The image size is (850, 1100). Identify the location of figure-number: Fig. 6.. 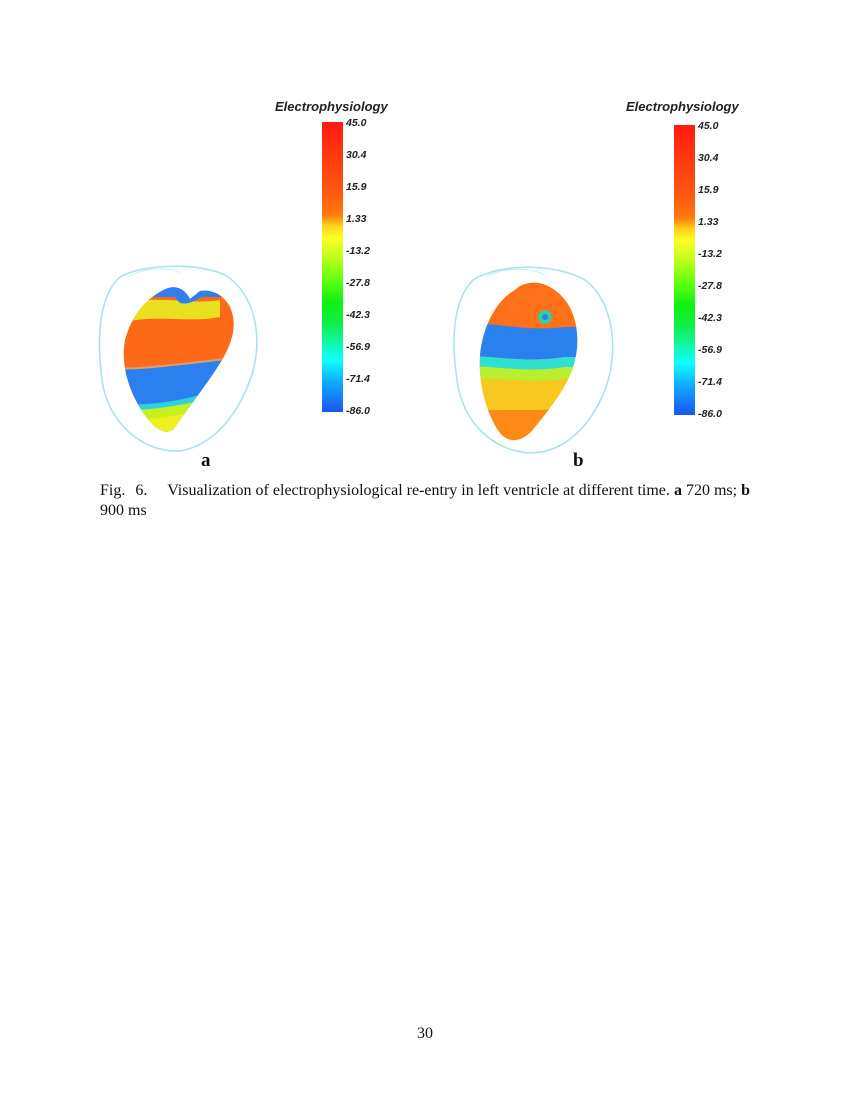
(124, 490).